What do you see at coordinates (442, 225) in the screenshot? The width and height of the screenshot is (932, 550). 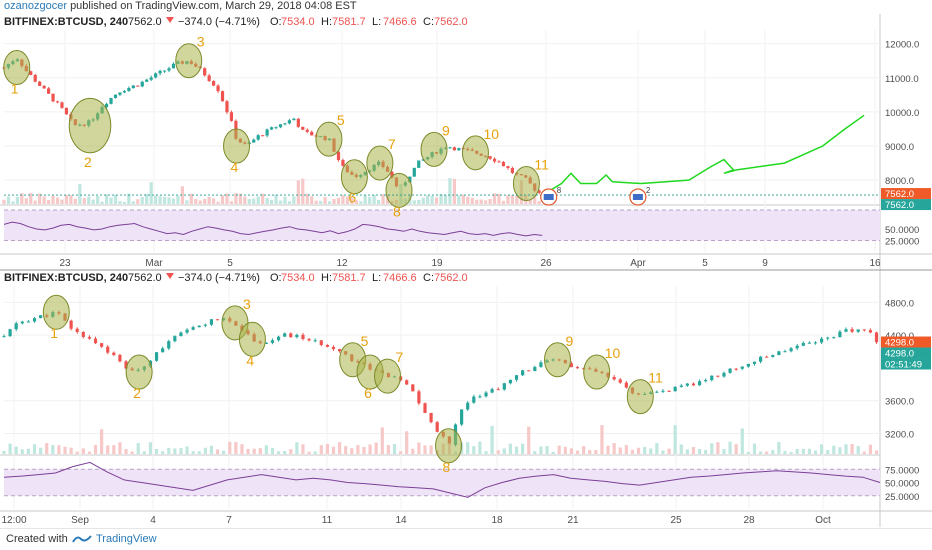 I see `rsi-band` at bounding box center [442, 225].